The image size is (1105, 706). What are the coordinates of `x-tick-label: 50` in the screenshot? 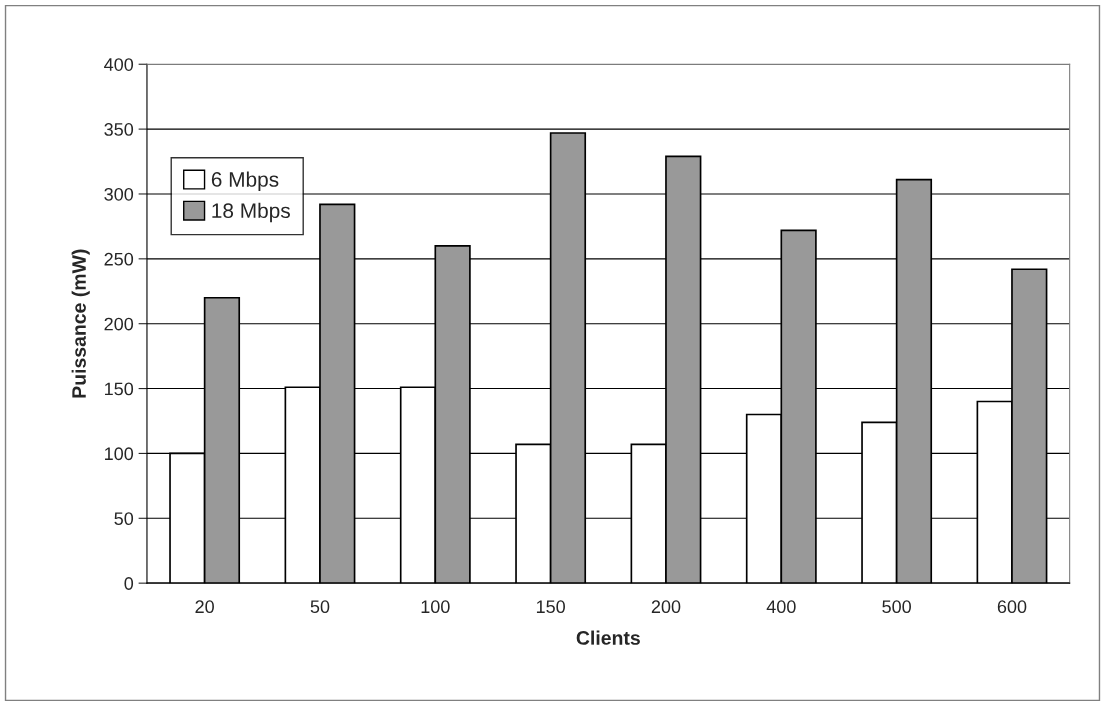 It's located at (320, 607).